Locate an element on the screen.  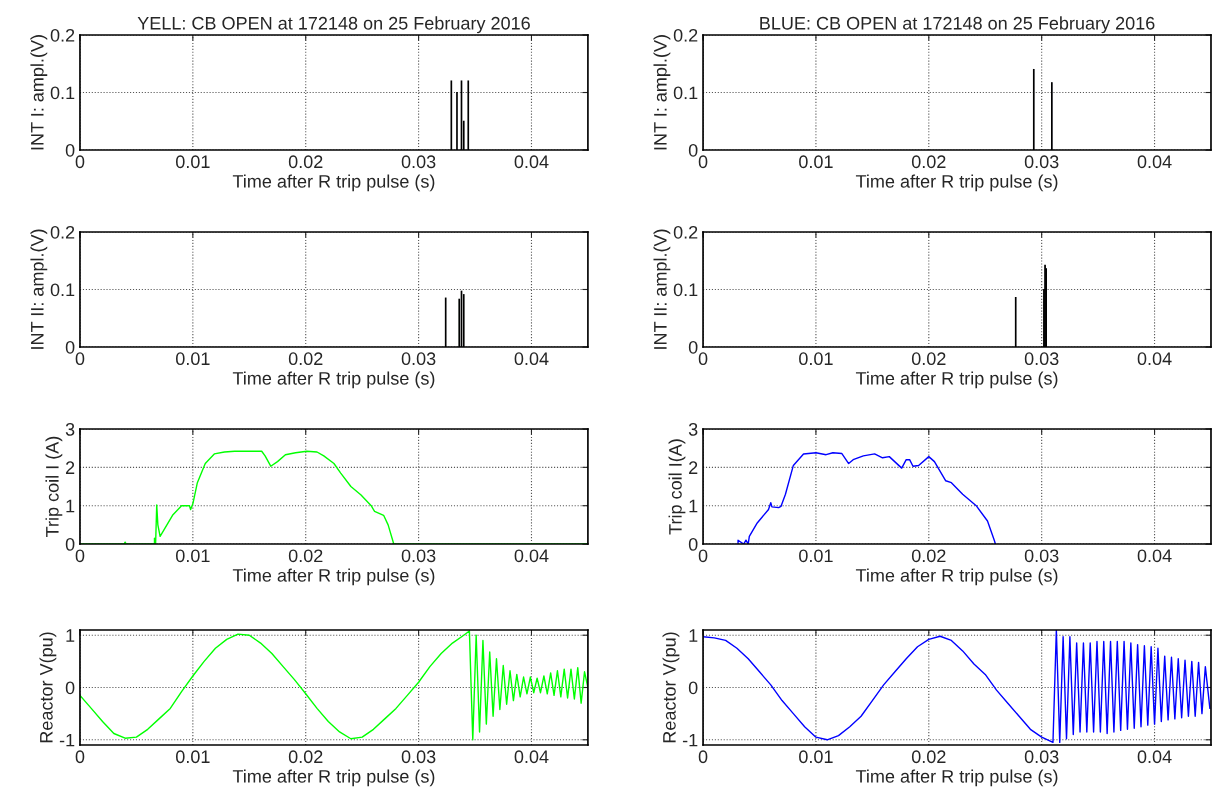
chart-title: YELL: CB OPEN at 172148 on 25 February 2016 is located at coordinates (333, 25).